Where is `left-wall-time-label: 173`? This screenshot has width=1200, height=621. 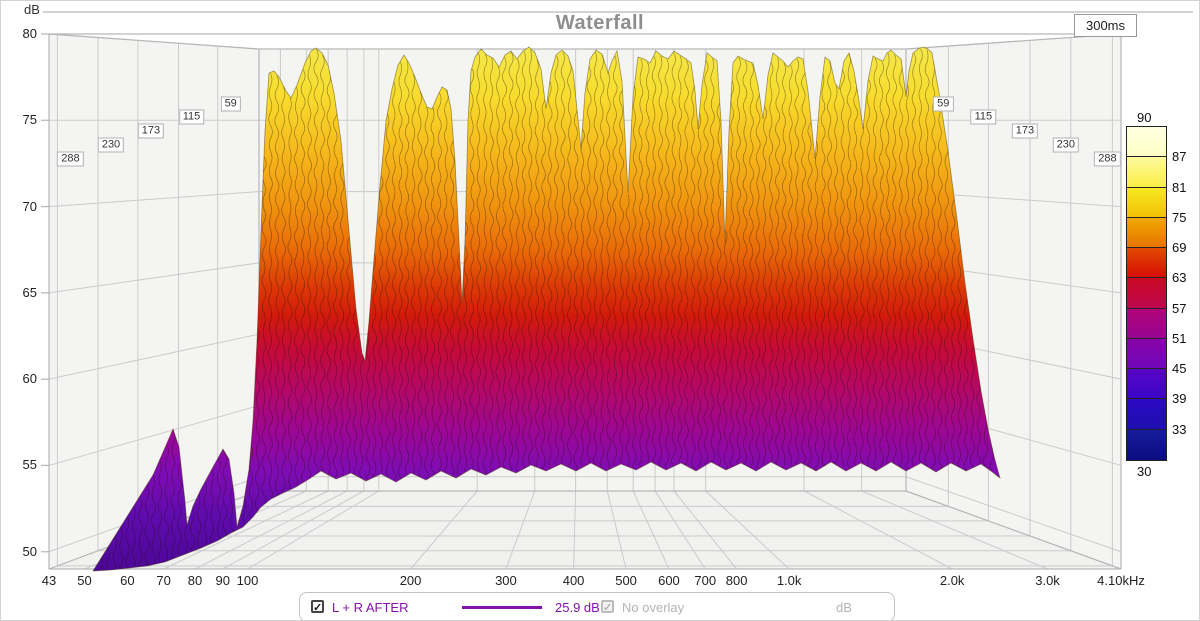 left-wall-time-label: 173 is located at coordinates (151, 131).